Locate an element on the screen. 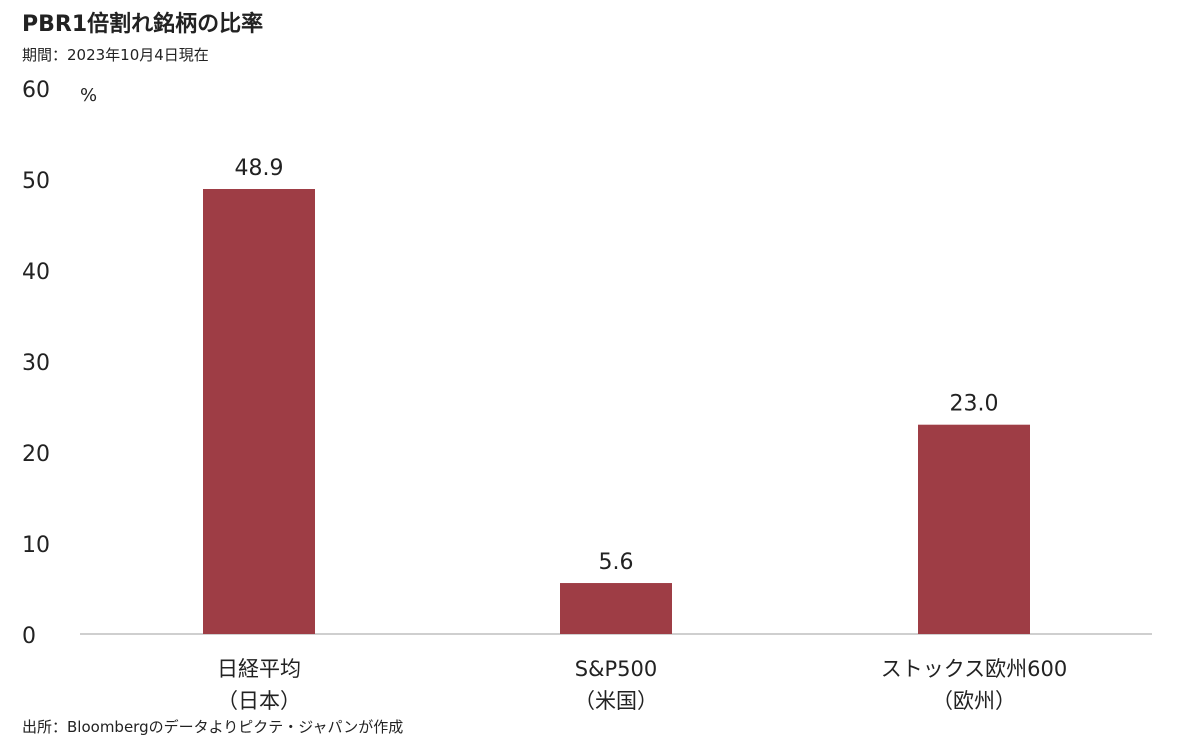 The height and width of the screenshot is (746, 1177). y-tick-label: 40 is located at coordinates (36, 272).